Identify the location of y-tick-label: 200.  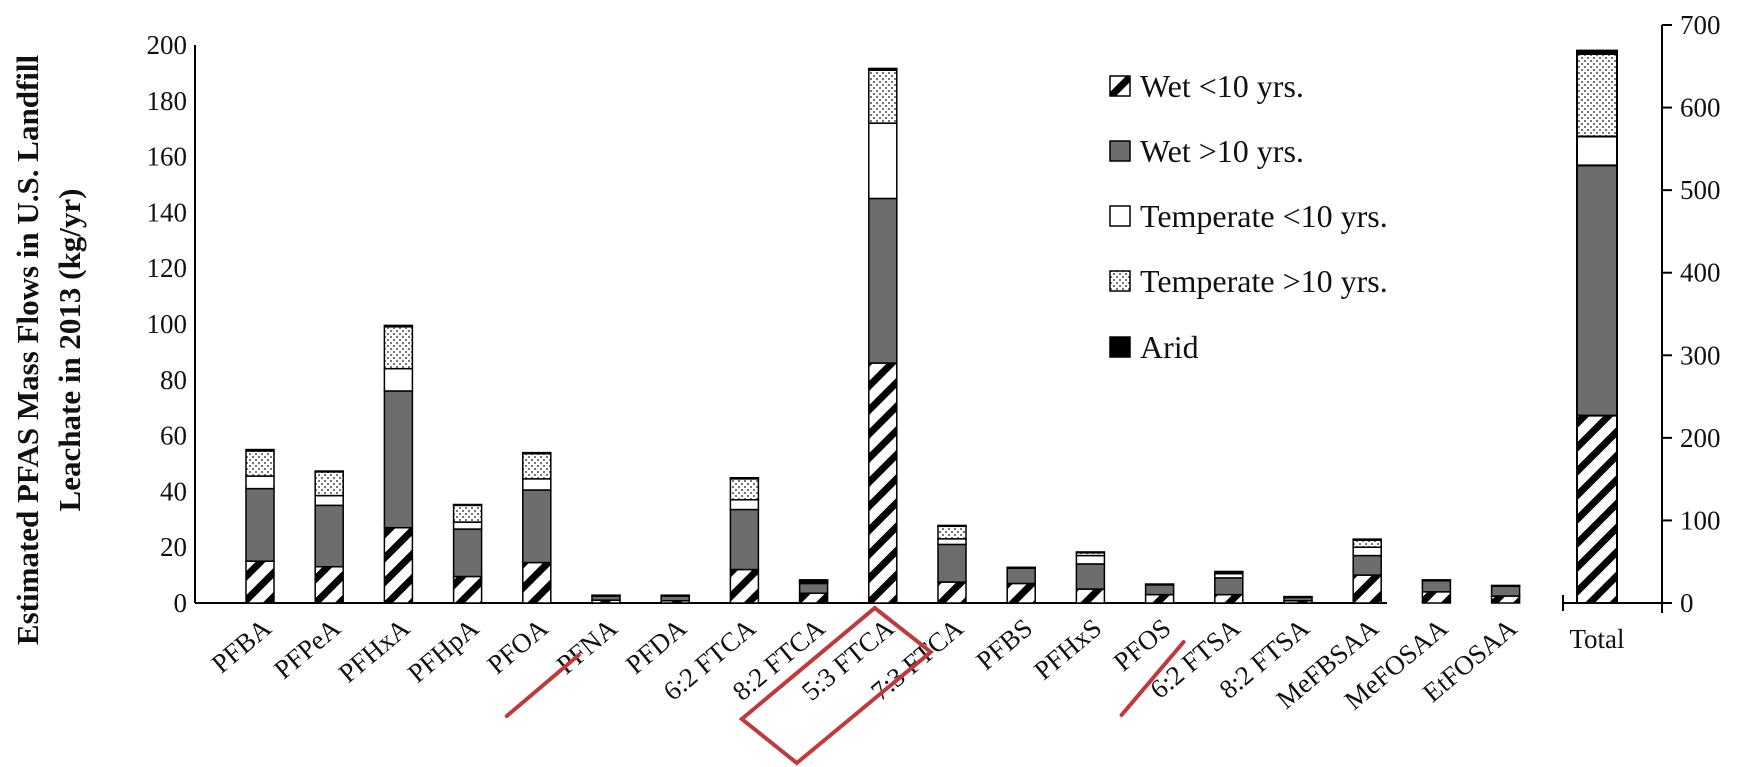
(167, 45).